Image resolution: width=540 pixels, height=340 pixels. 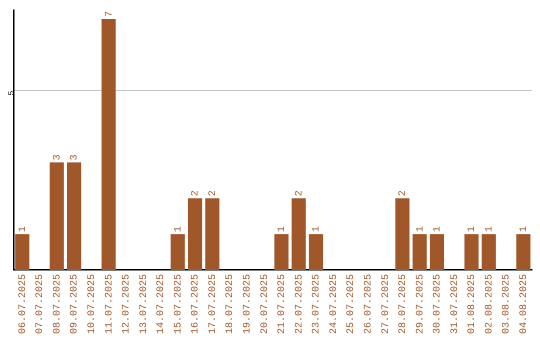 I want to click on x-tick-label: 01.08.2025, so click(x=472, y=304).